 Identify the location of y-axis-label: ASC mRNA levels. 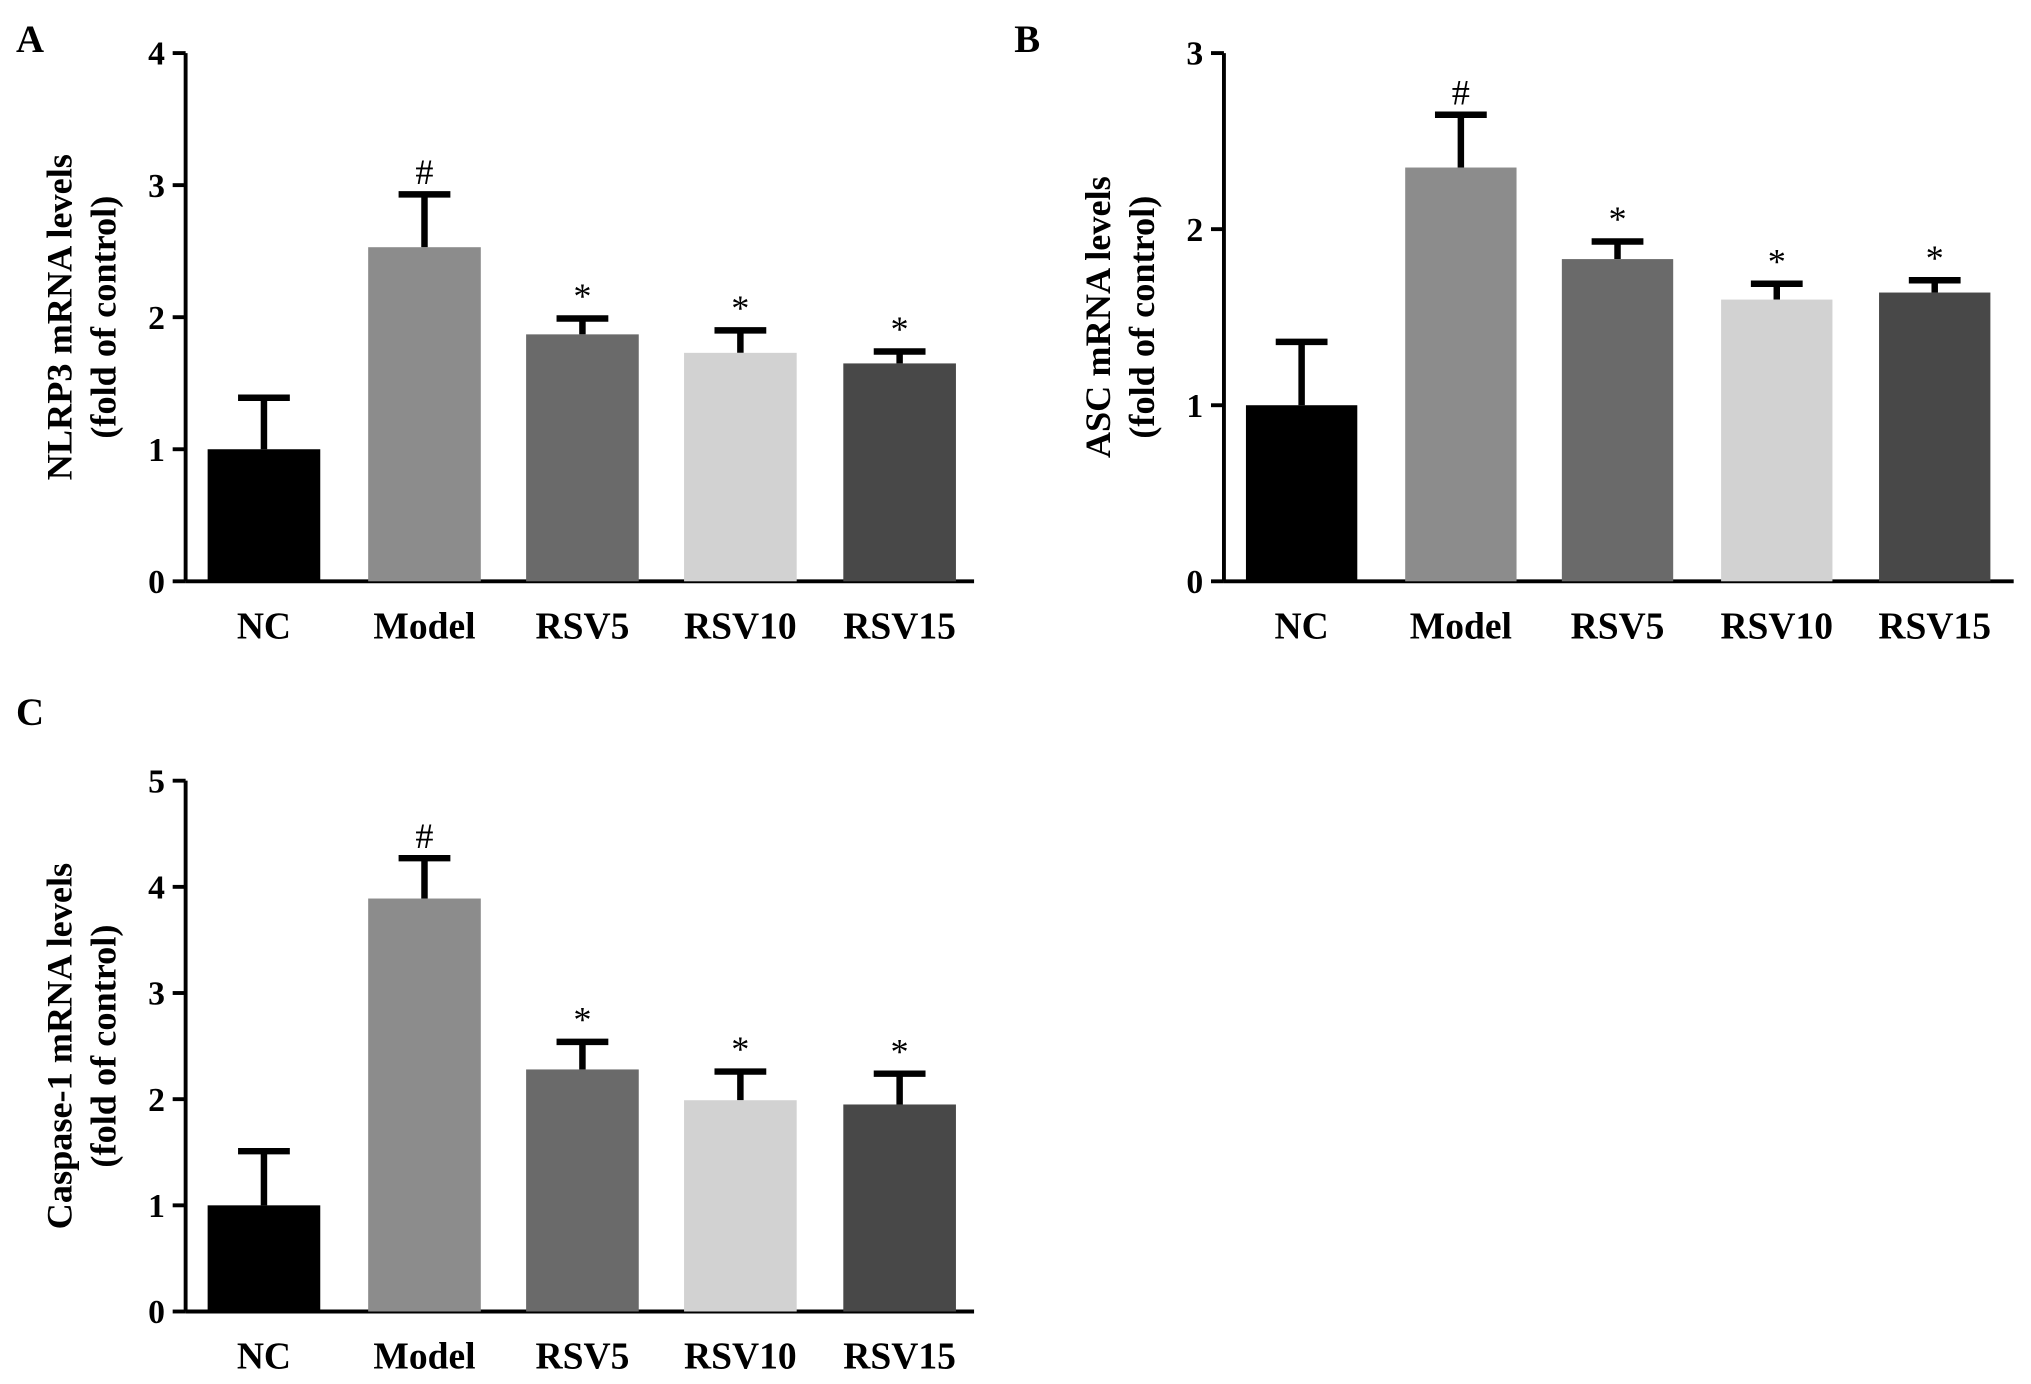
(1098, 317).